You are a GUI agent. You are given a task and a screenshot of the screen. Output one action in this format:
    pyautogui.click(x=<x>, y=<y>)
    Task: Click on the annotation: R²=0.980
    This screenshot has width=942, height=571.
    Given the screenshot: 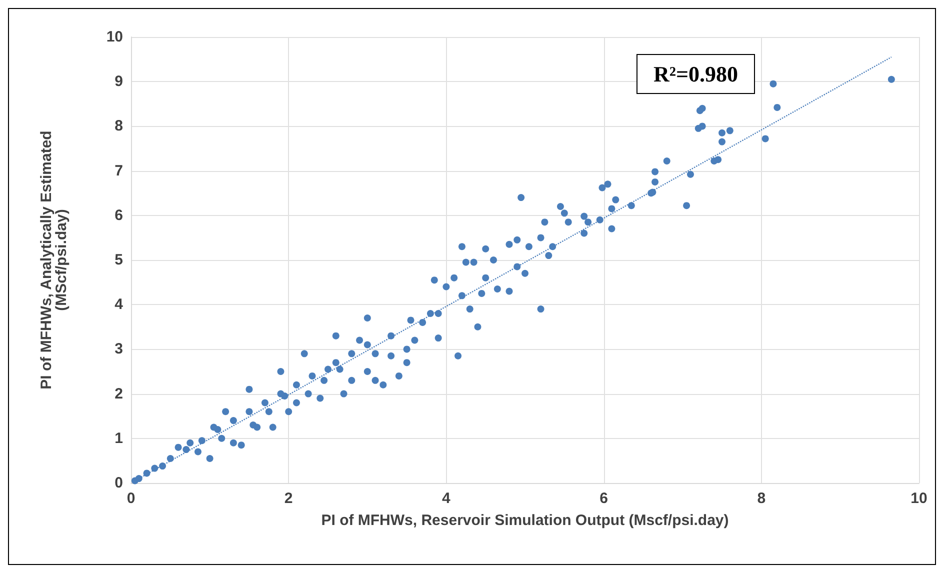 What is the action you would take?
    pyautogui.click(x=695, y=74)
    